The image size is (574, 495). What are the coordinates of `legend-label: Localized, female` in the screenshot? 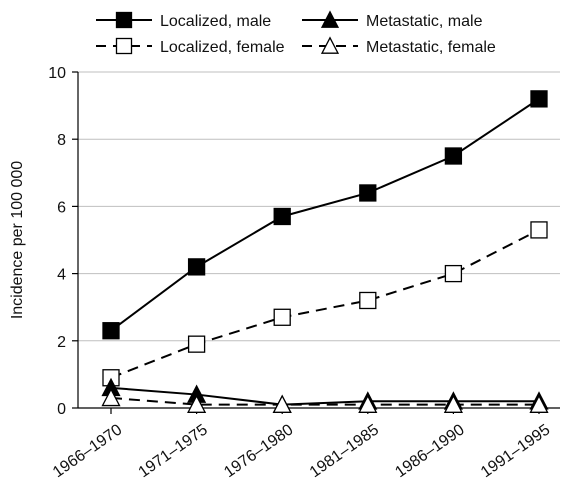 It's located at (222, 47).